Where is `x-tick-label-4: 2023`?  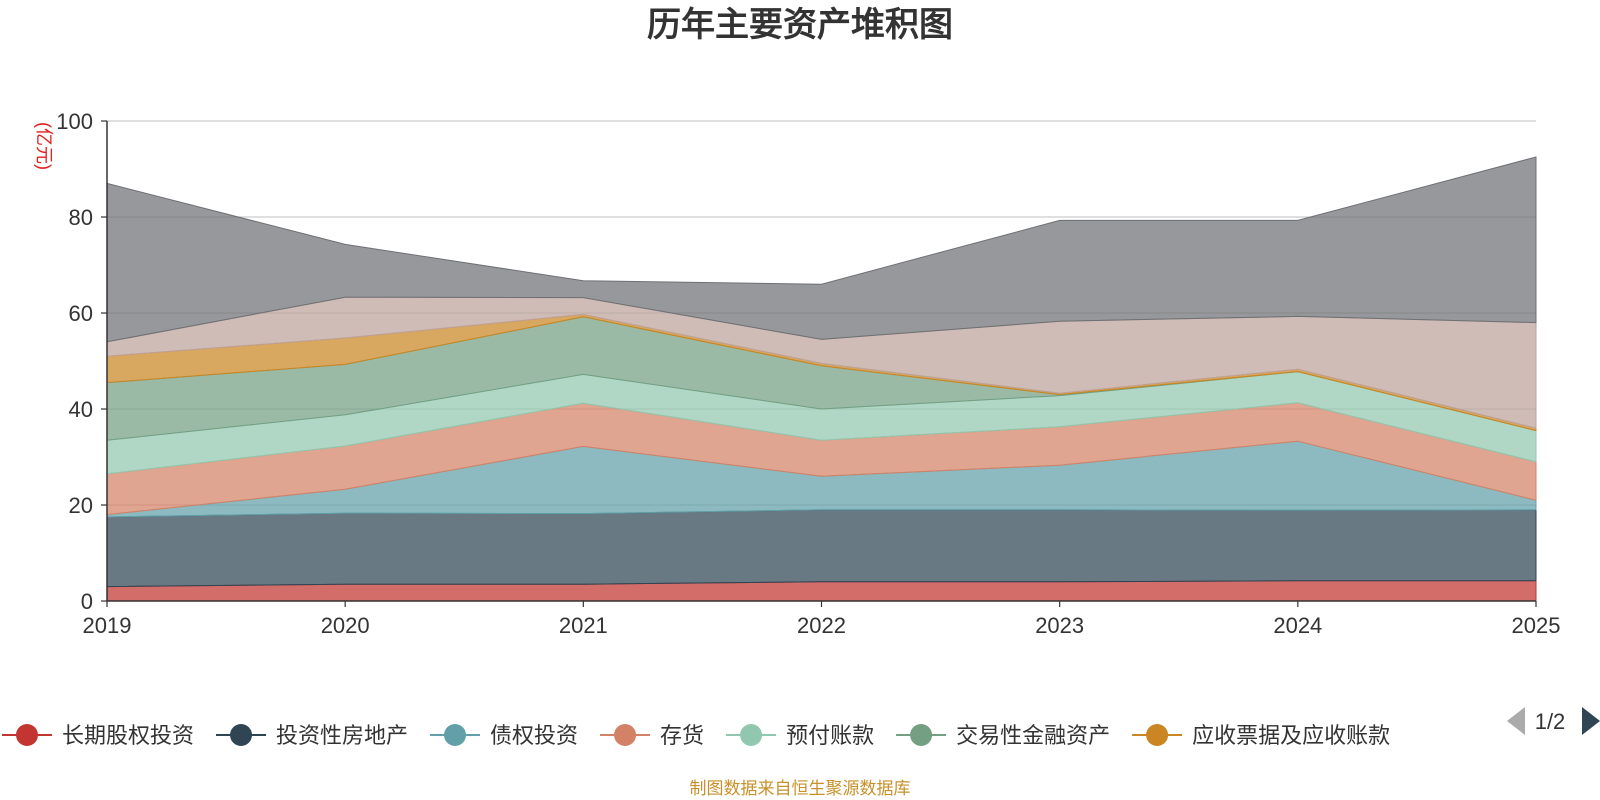
x-tick-label-4: 2023 is located at coordinates (1059, 625).